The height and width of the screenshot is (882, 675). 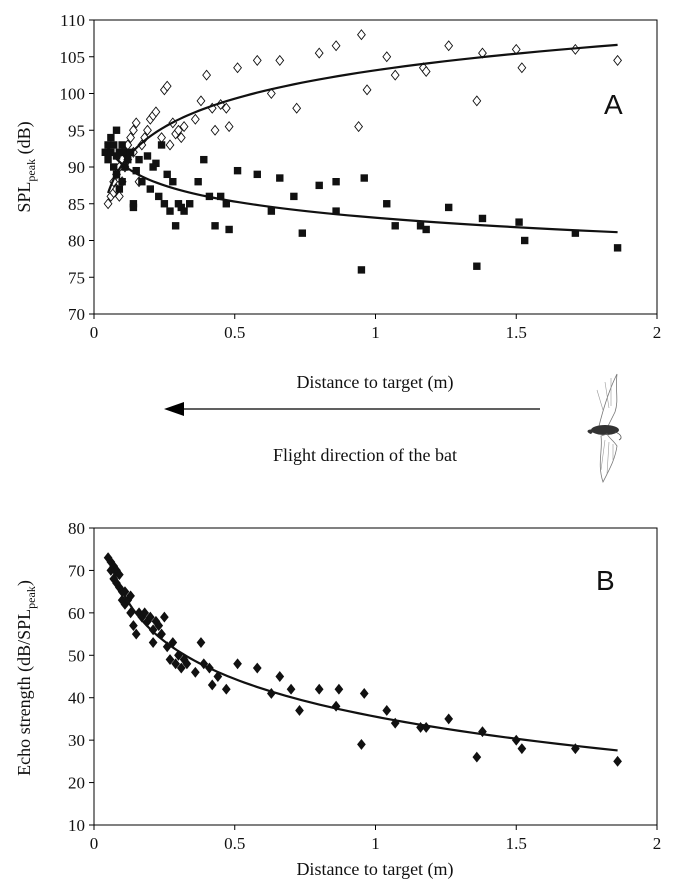 What do you see at coordinates (73, 94) in the screenshot?
I see `y-tick-label: 100` at bounding box center [73, 94].